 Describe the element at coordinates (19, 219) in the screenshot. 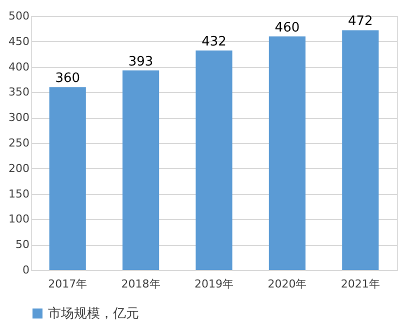

I see `y-tick-label: 100` at that location.